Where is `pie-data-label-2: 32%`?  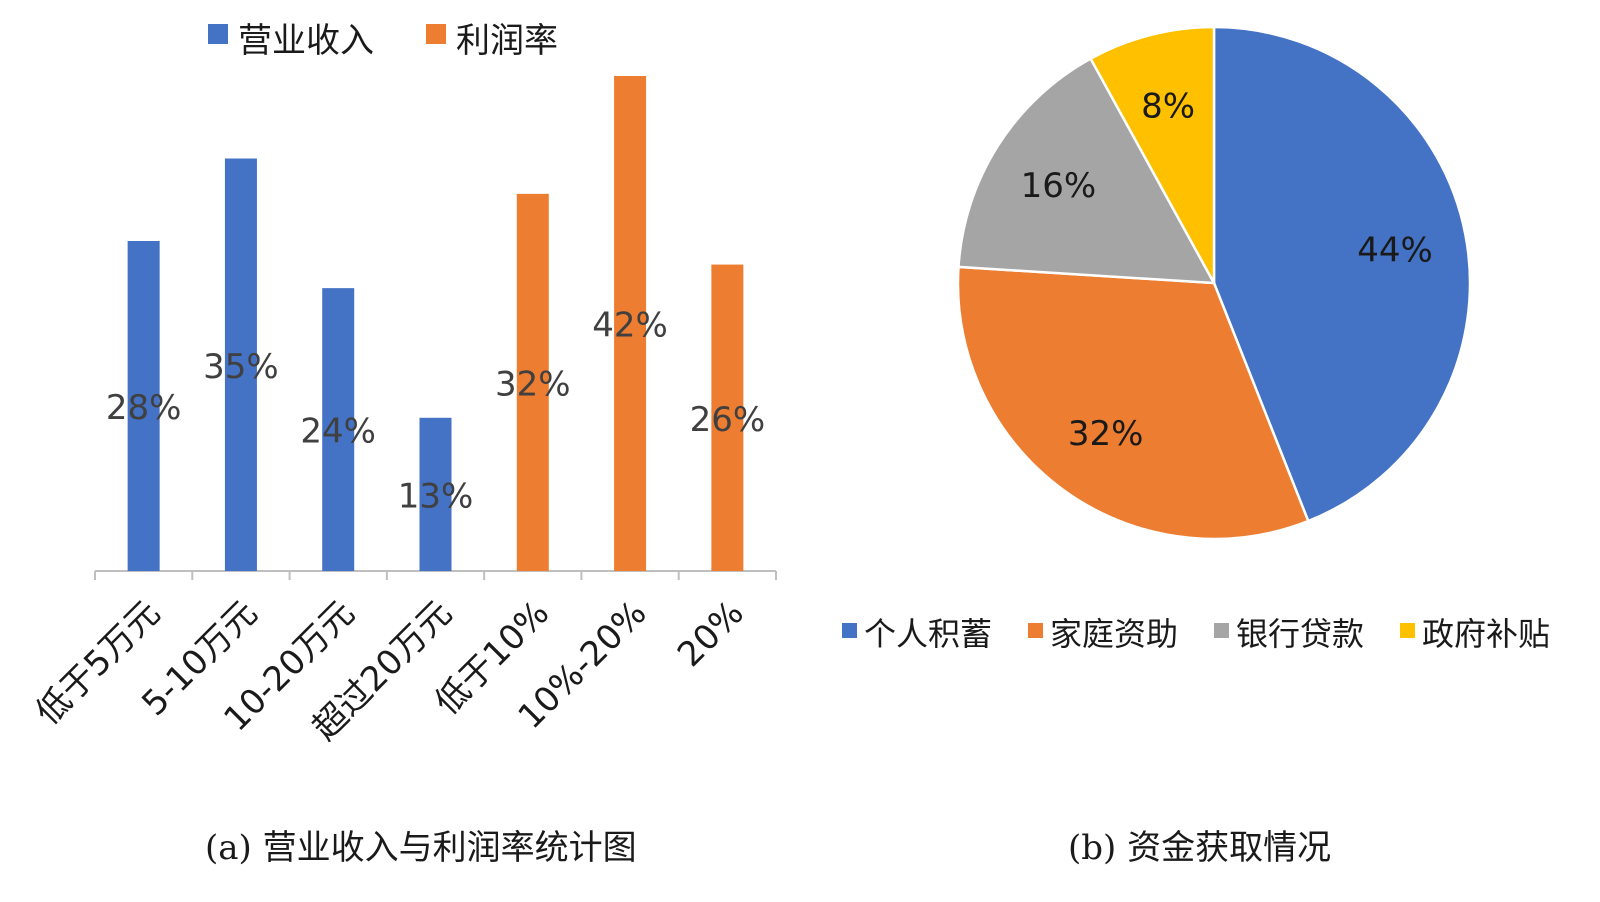
pie-data-label-2: 32% is located at coordinates (1106, 434).